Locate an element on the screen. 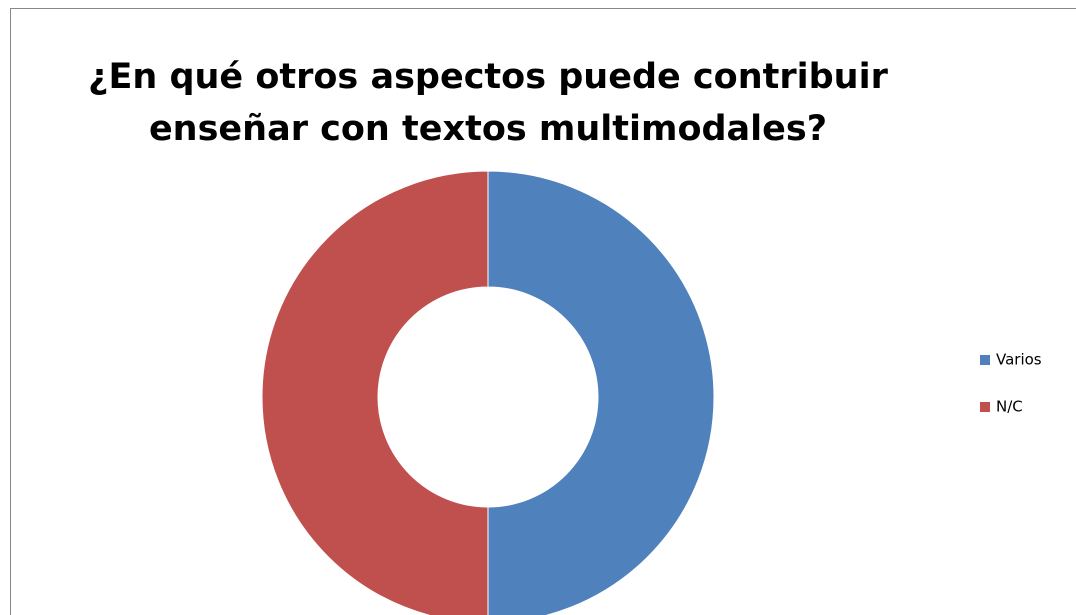  chart-title-line: enseñar con textos multimodales? is located at coordinates (488, 129).